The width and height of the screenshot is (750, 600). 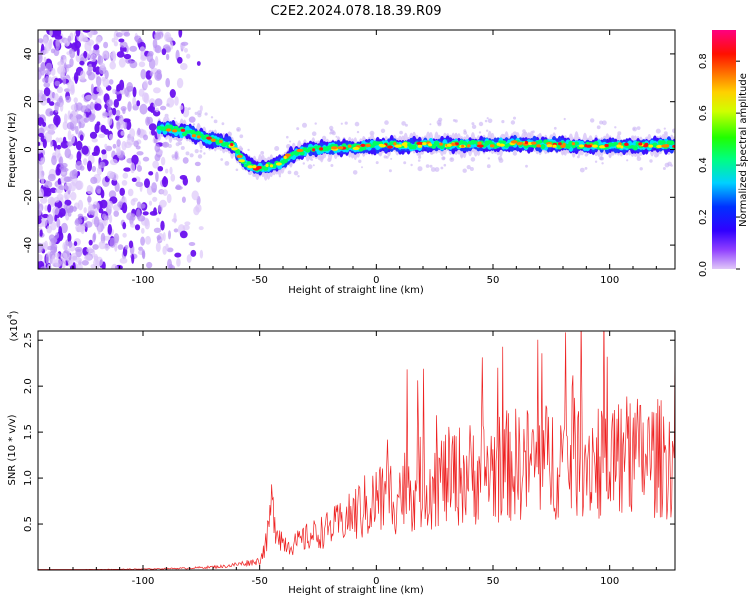 What do you see at coordinates (28, 101) in the screenshot?
I see `y-tick-label: 20` at bounding box center [28, 101].